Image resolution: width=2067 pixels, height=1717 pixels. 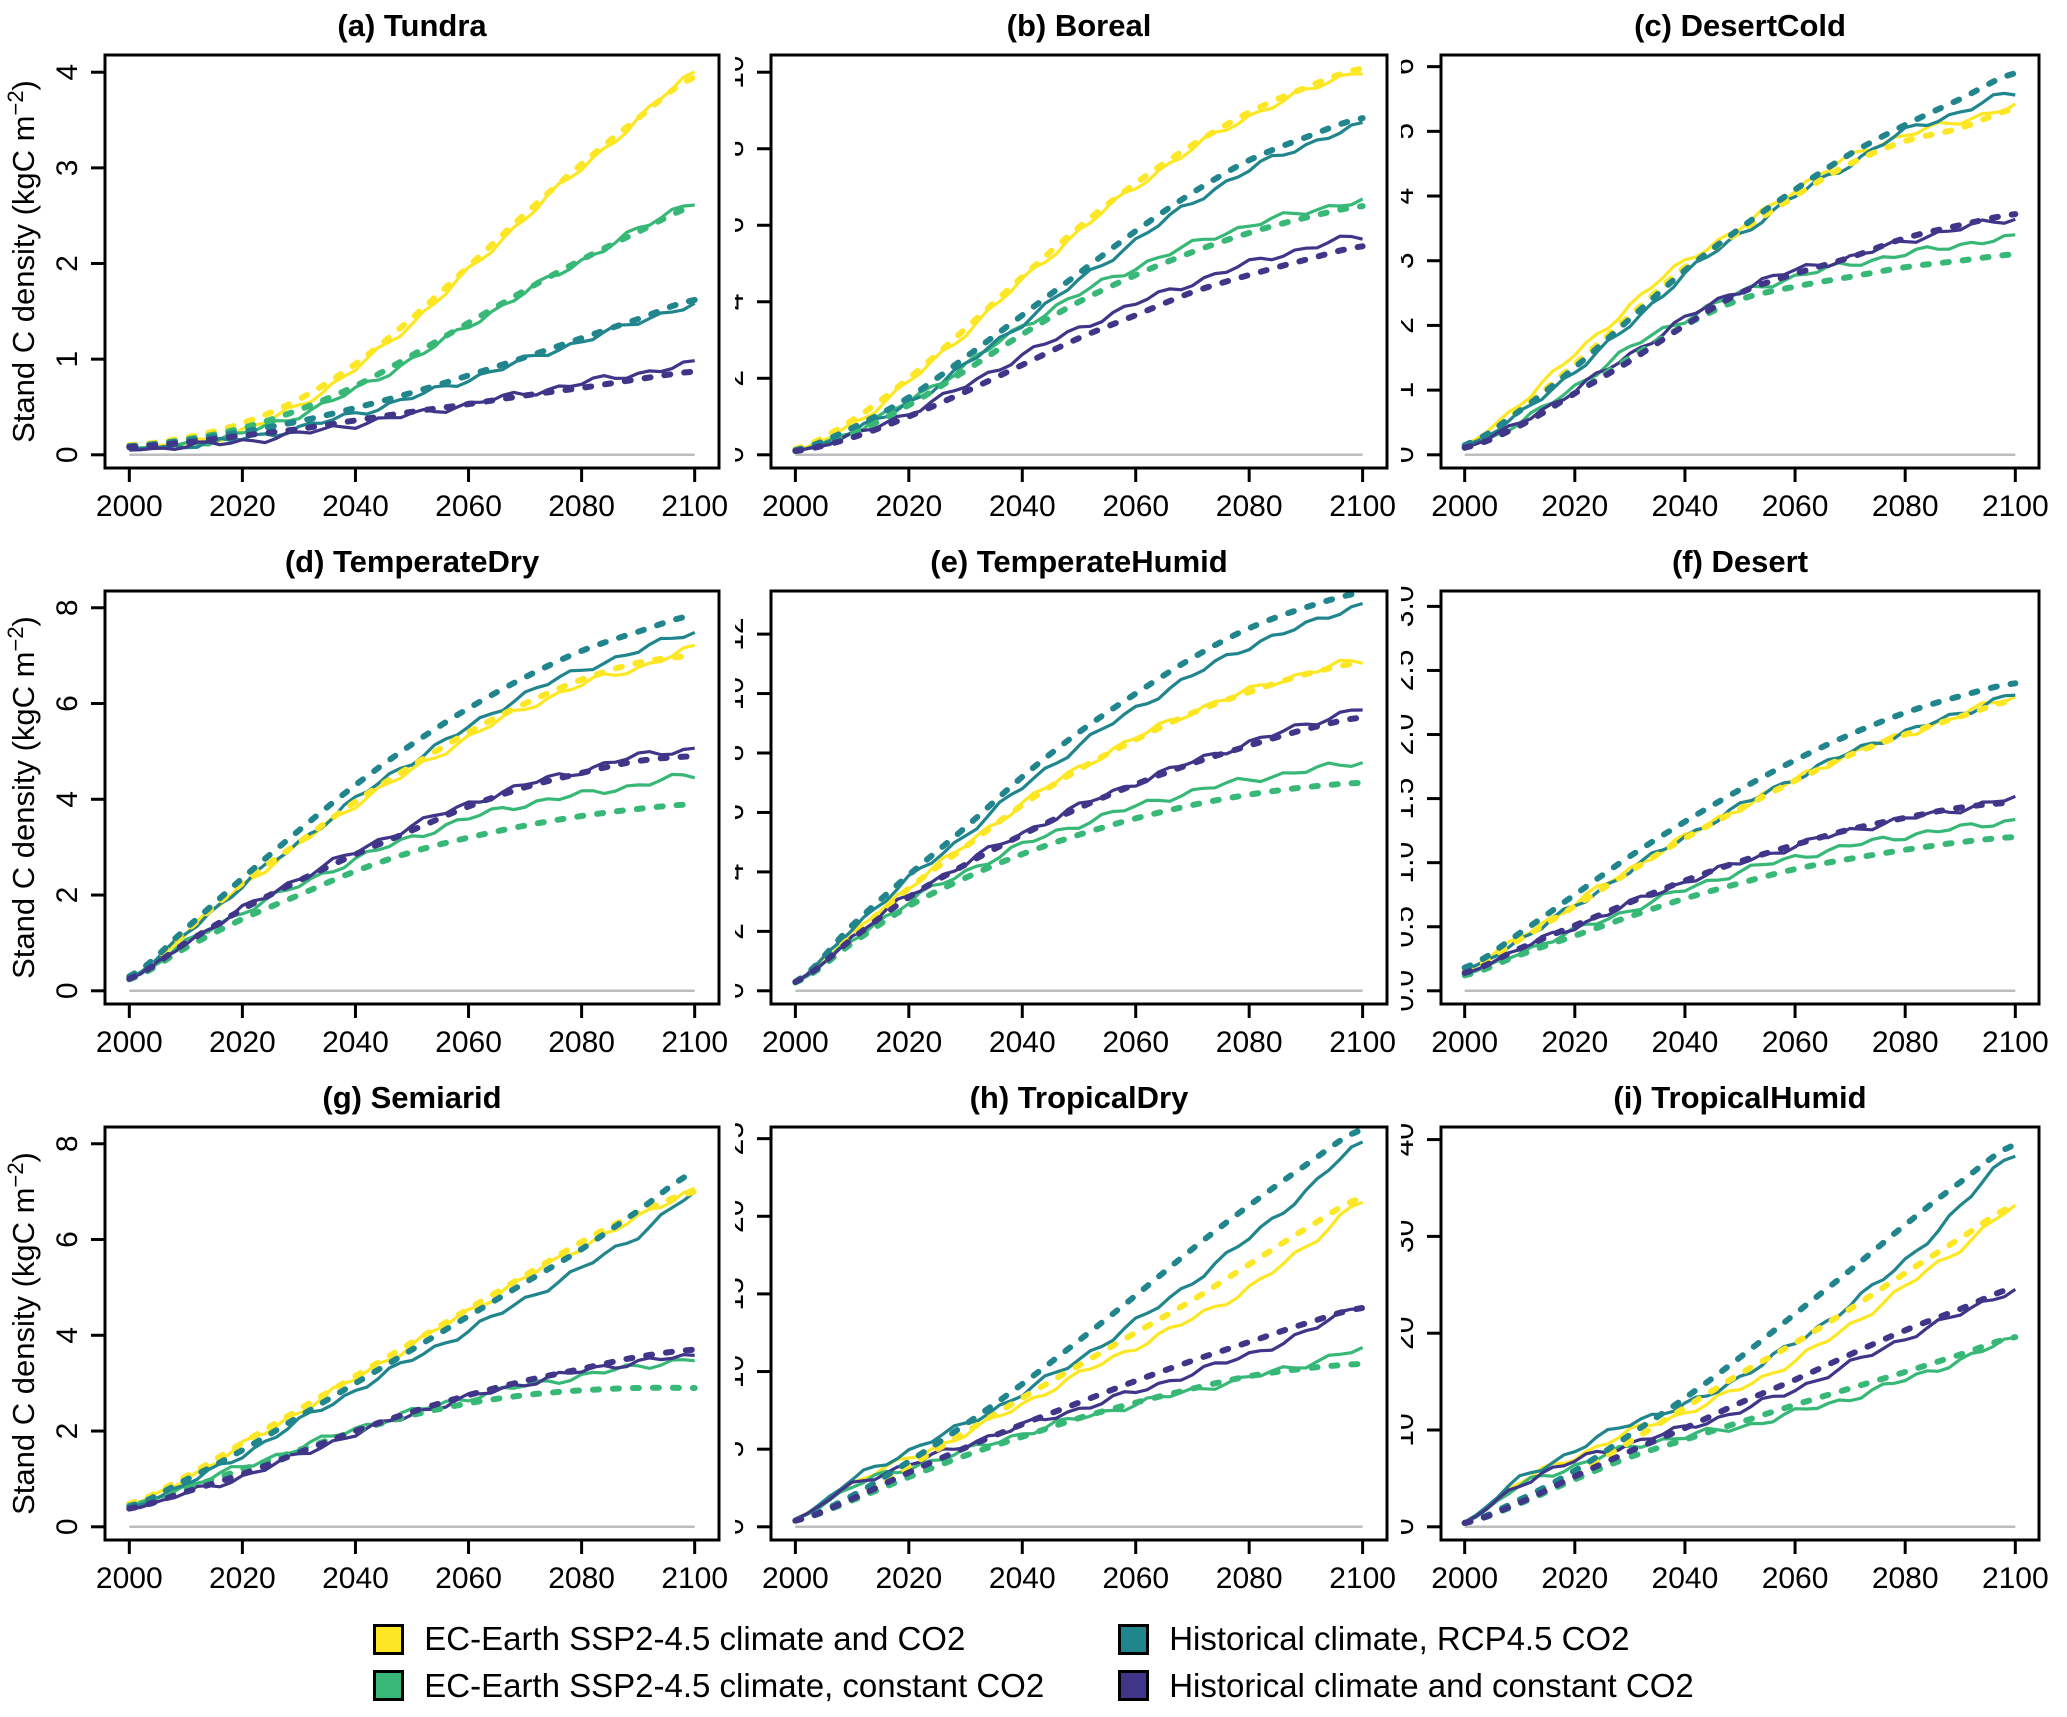 I want to click on y-tick-label: 20, so click(x=1410, y=1333).